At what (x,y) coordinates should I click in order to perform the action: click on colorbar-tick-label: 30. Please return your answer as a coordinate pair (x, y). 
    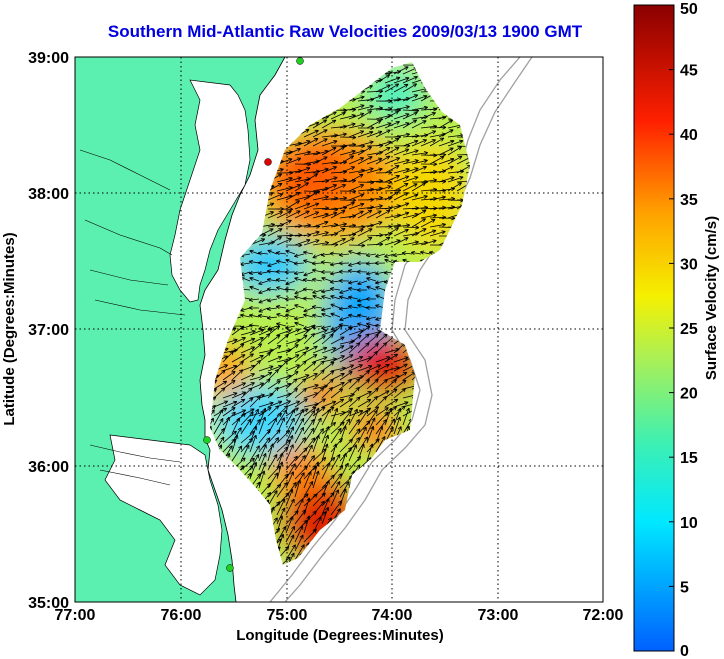
    Looking at the image, I should click on (689, 264).